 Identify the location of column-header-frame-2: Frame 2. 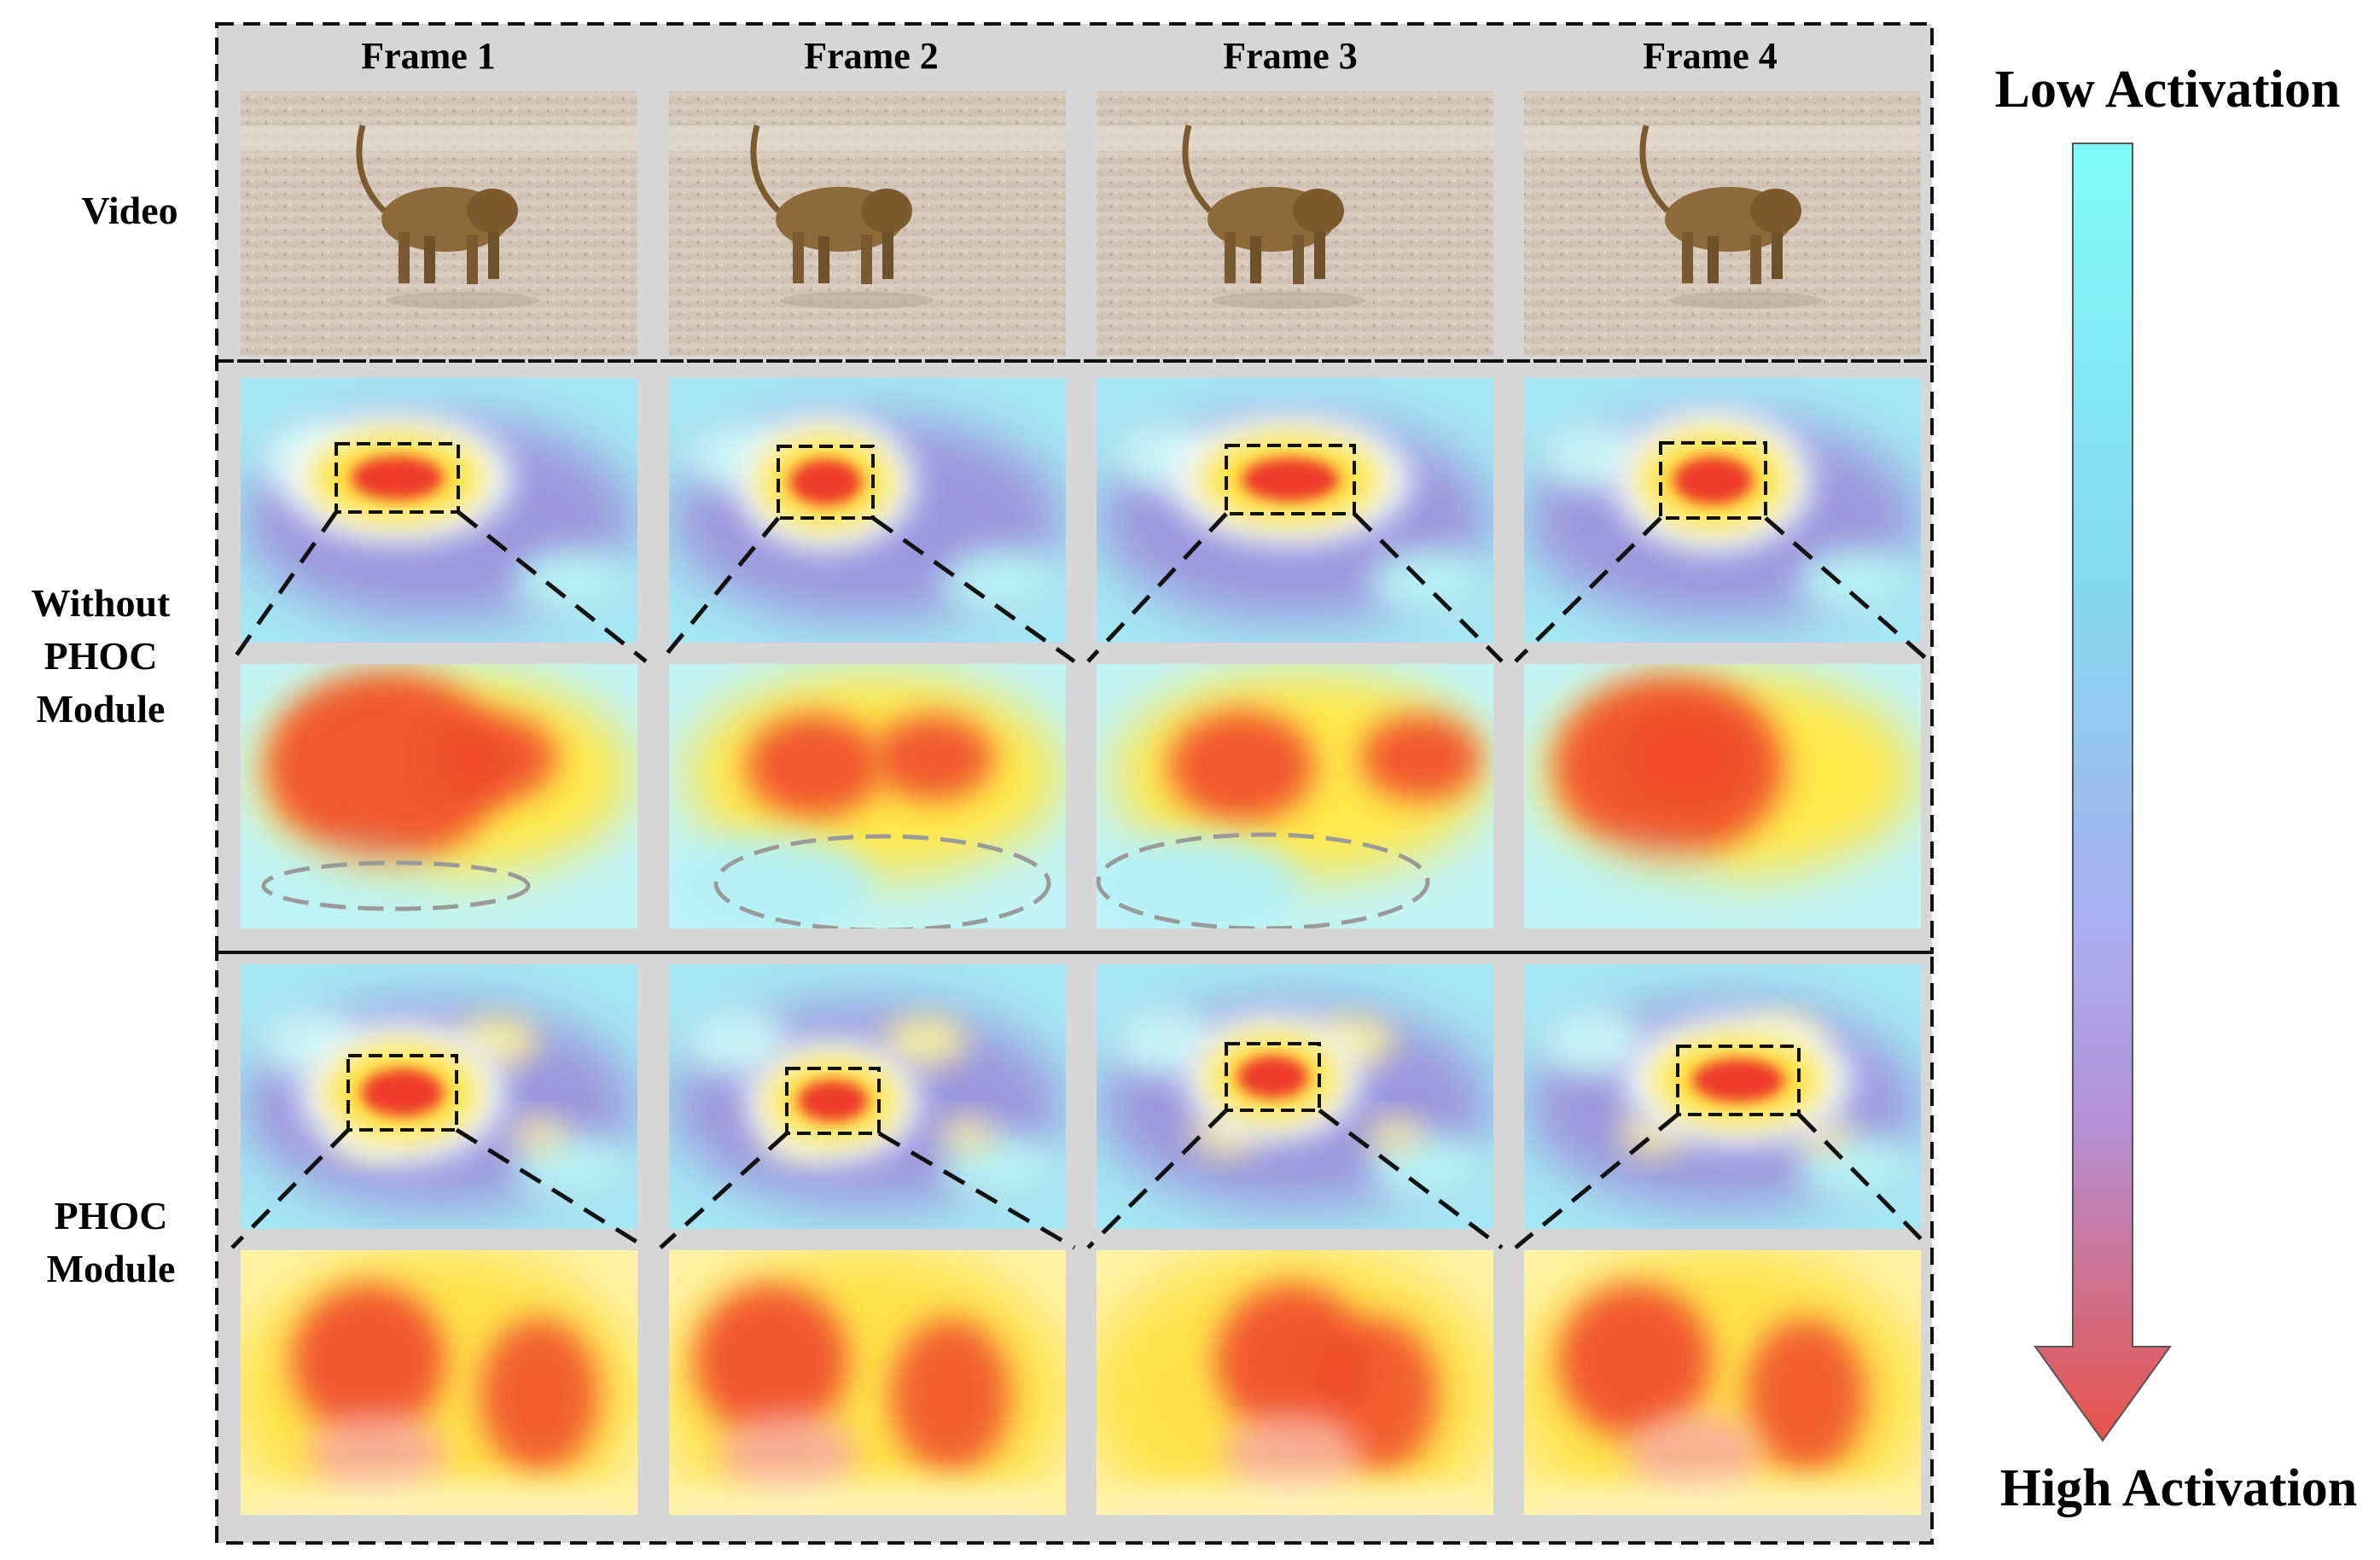
(872, 56).